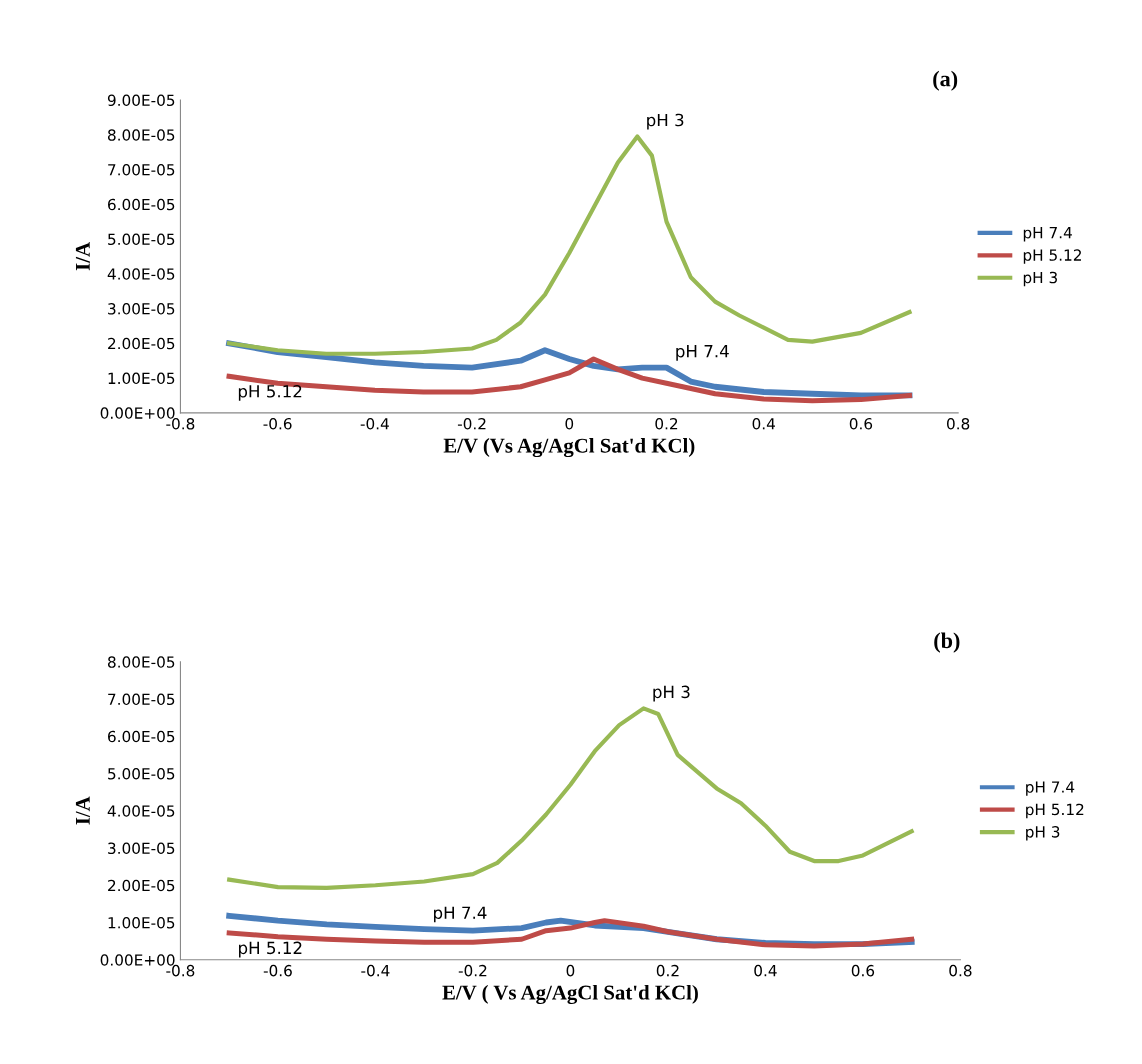 This screenshot has height=1064, width=1142. What do you see at coordinates (947, 642) in the screenshot?
I see `chart-title: (b)` at bounding box center [947, 642].